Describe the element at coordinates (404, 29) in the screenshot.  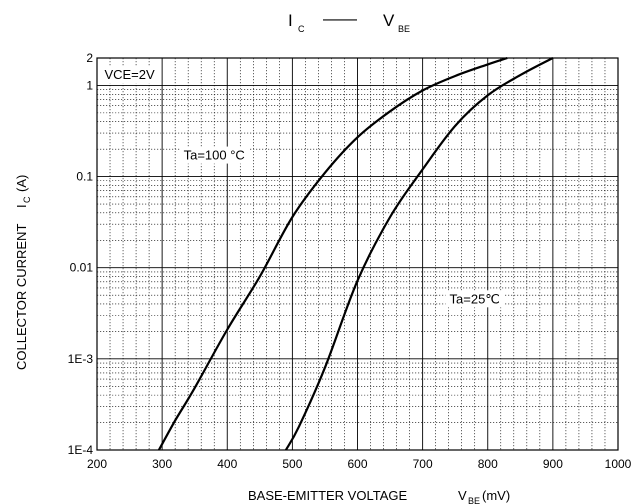
I see `title-vbe-subscript: BE` at that location.